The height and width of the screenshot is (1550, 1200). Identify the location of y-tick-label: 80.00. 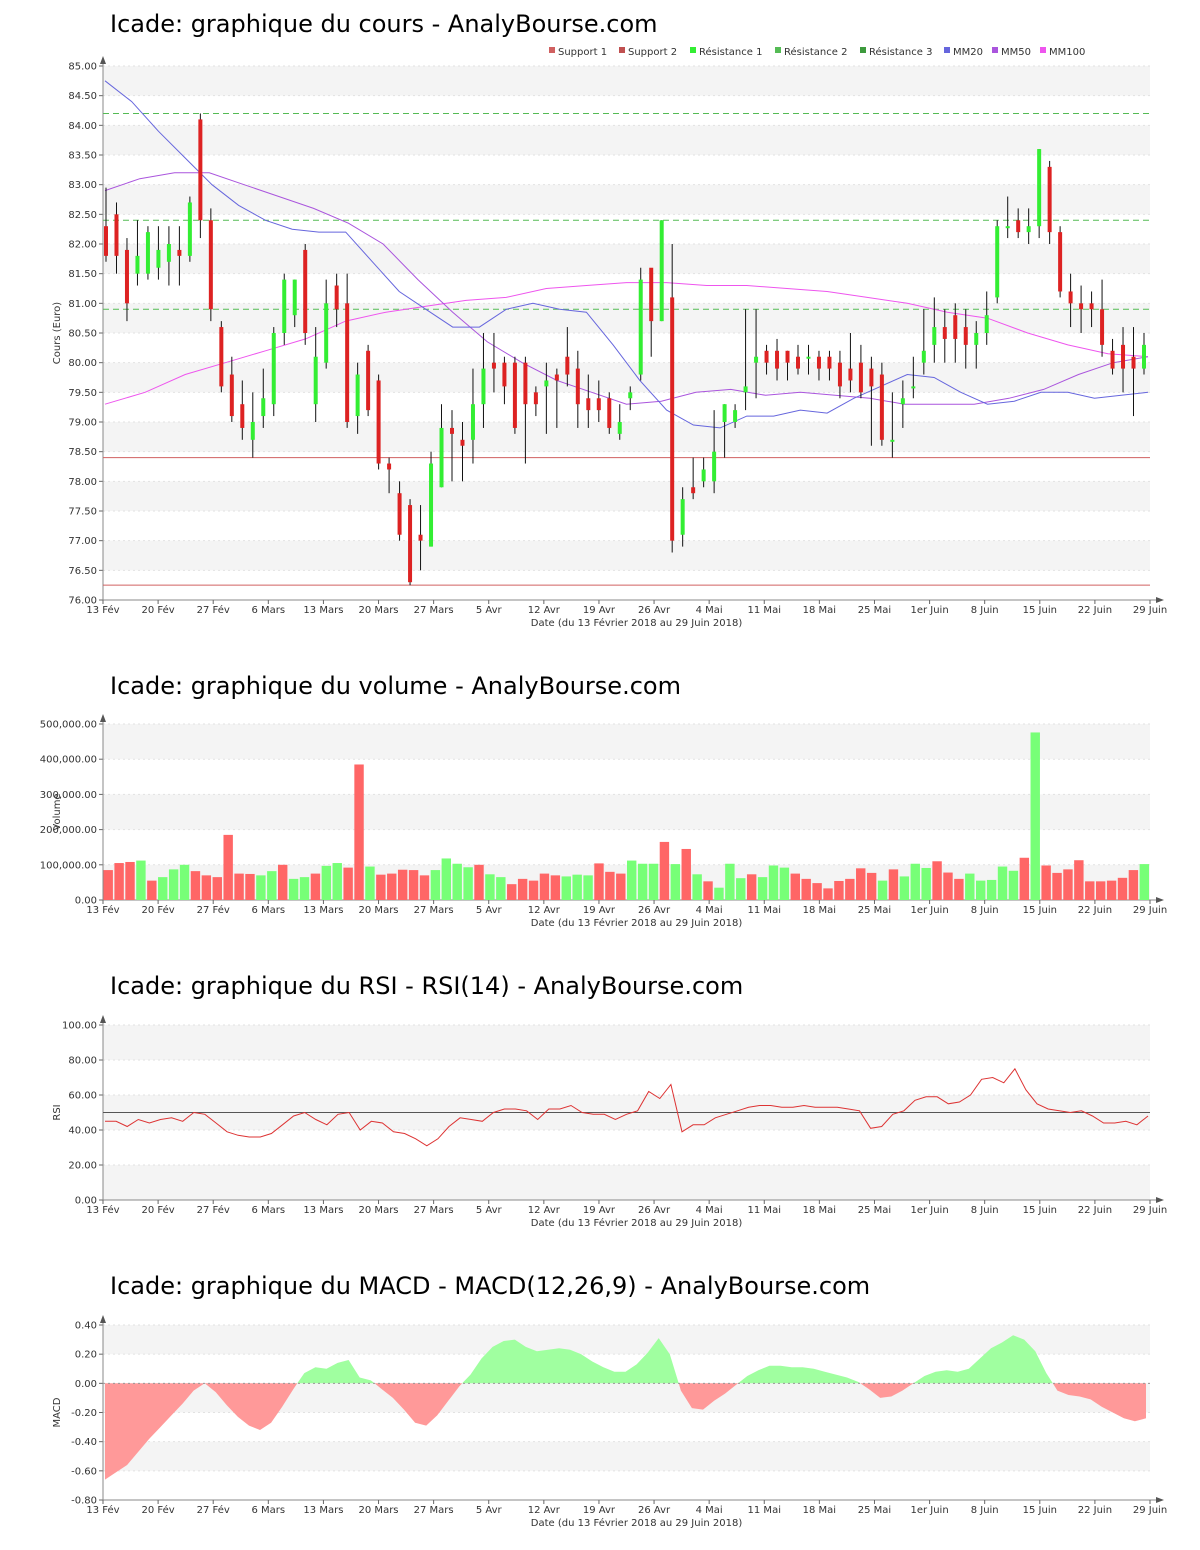
(82, 1061).